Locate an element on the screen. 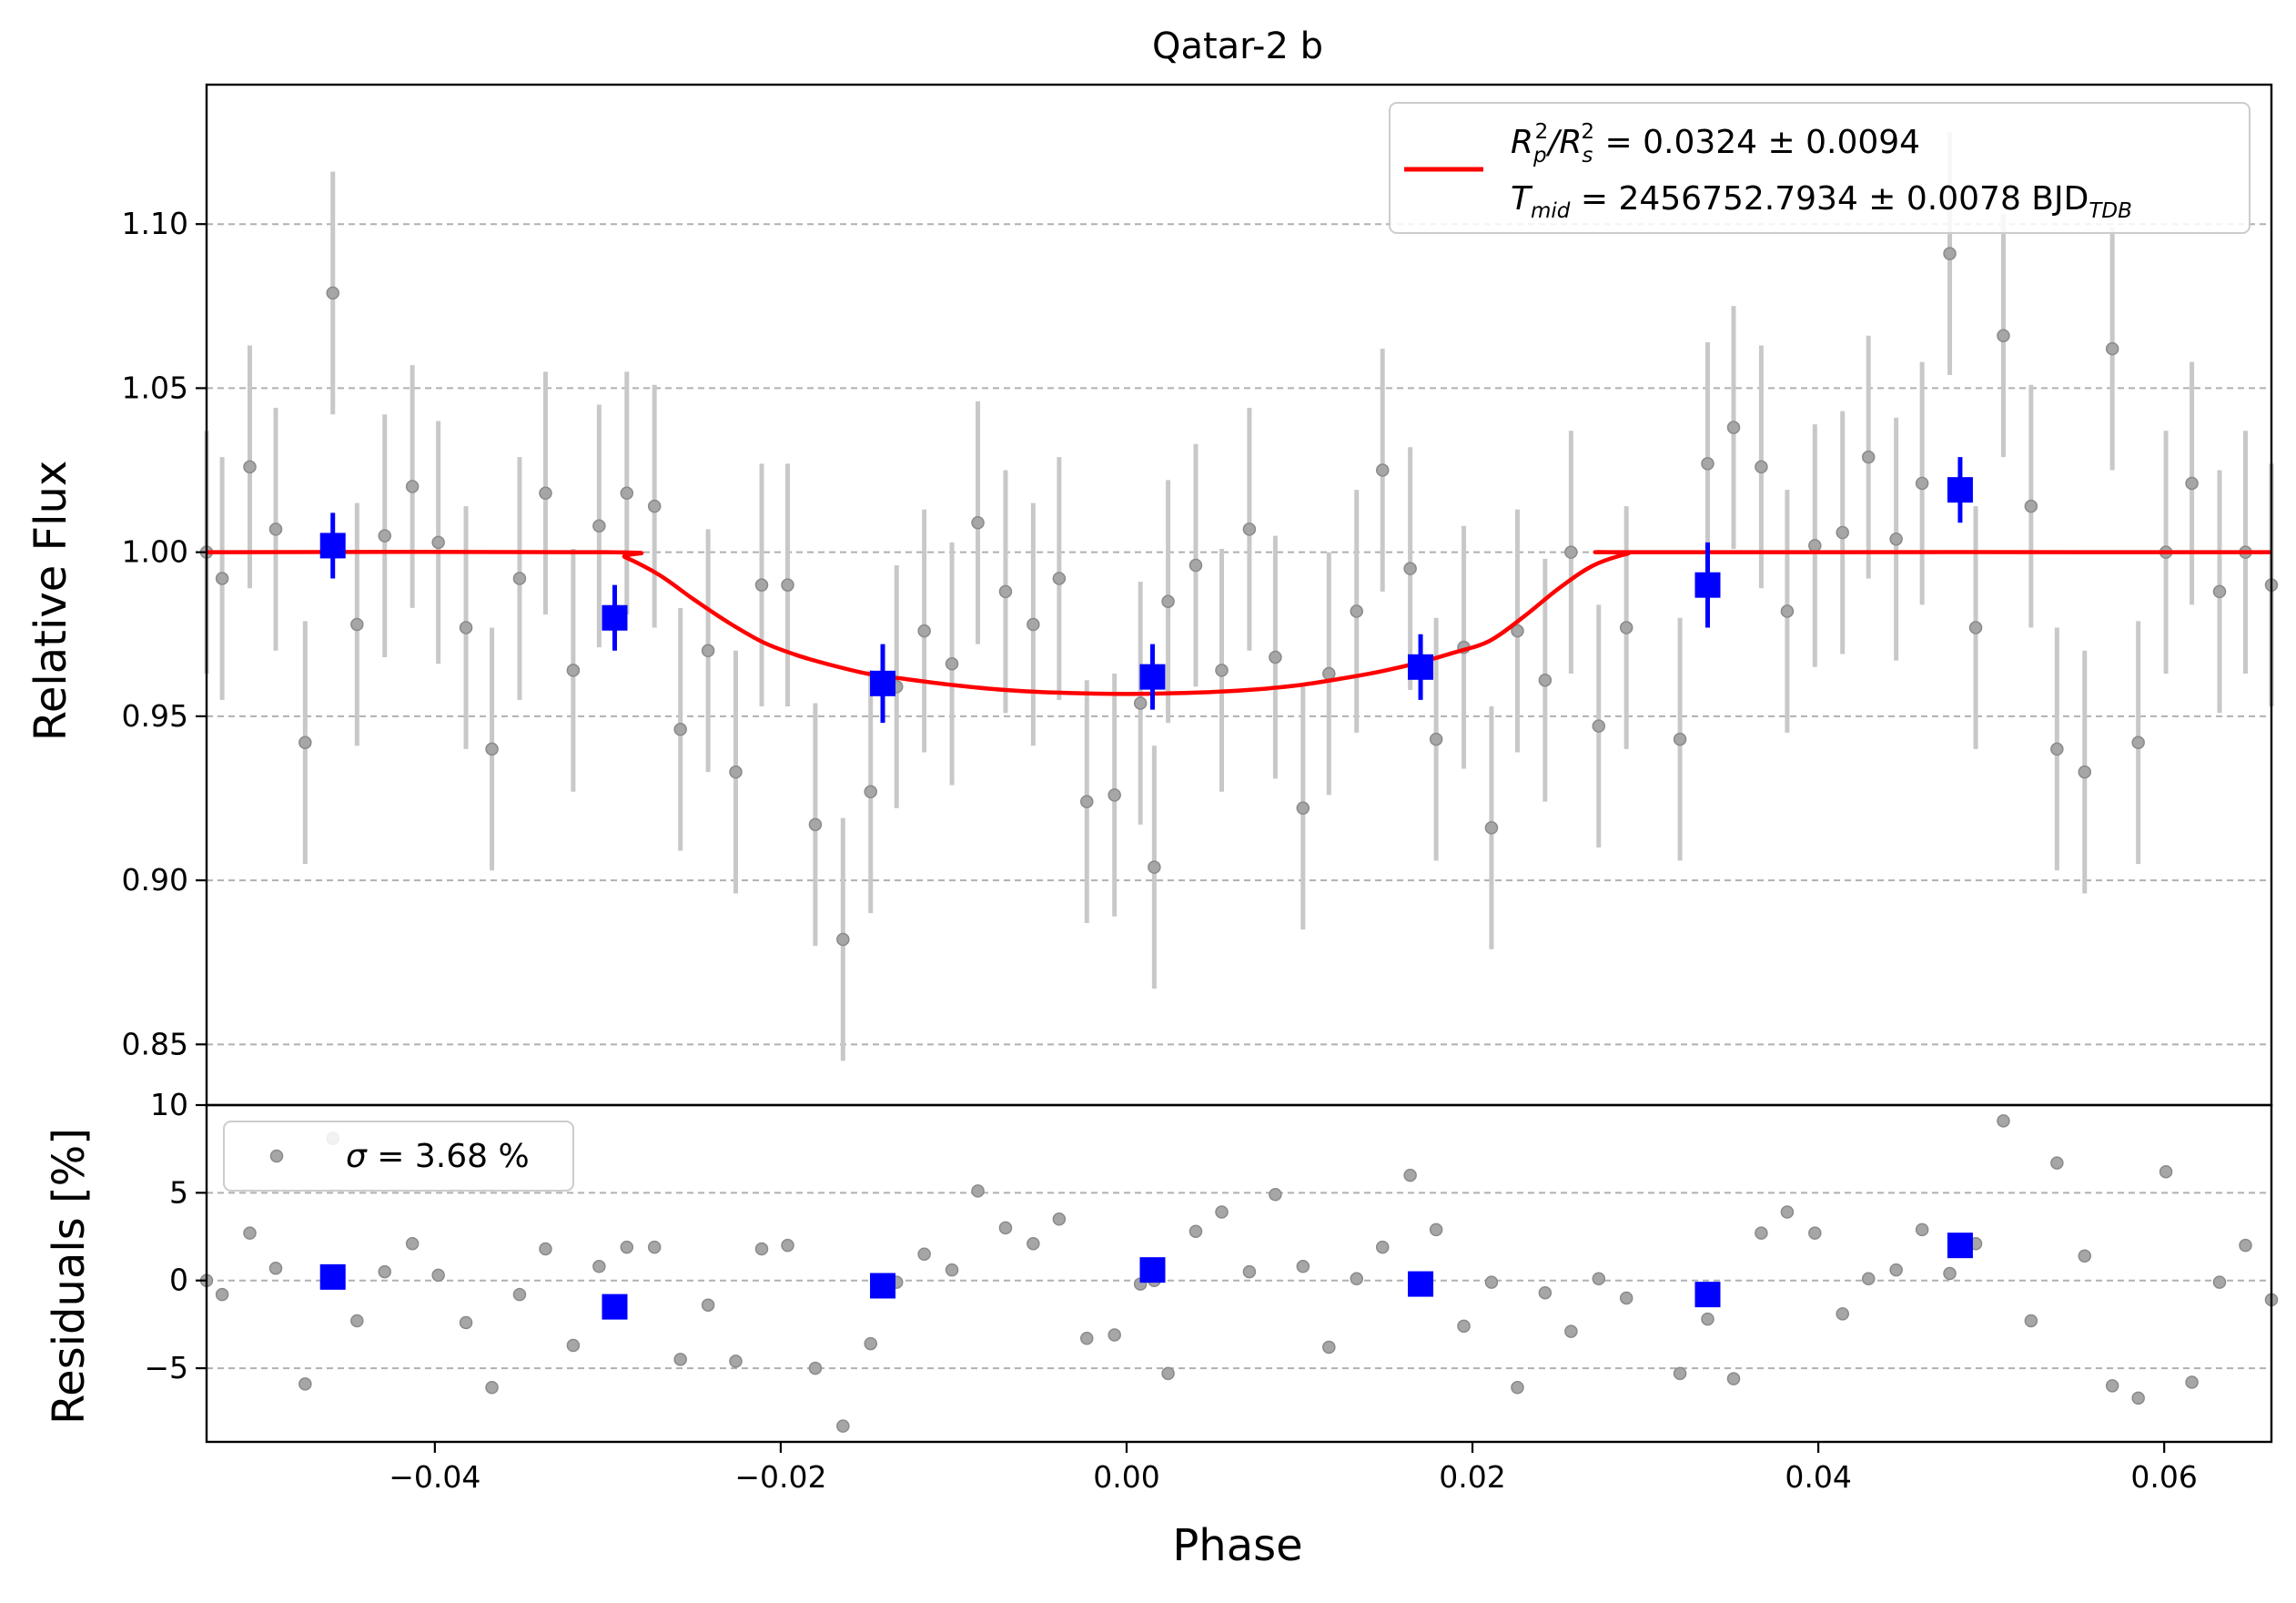 This screenshot has height=1603, width=2296. residual-y-ticks: −5 0 5 10 is located at coordinates (176, 1236).